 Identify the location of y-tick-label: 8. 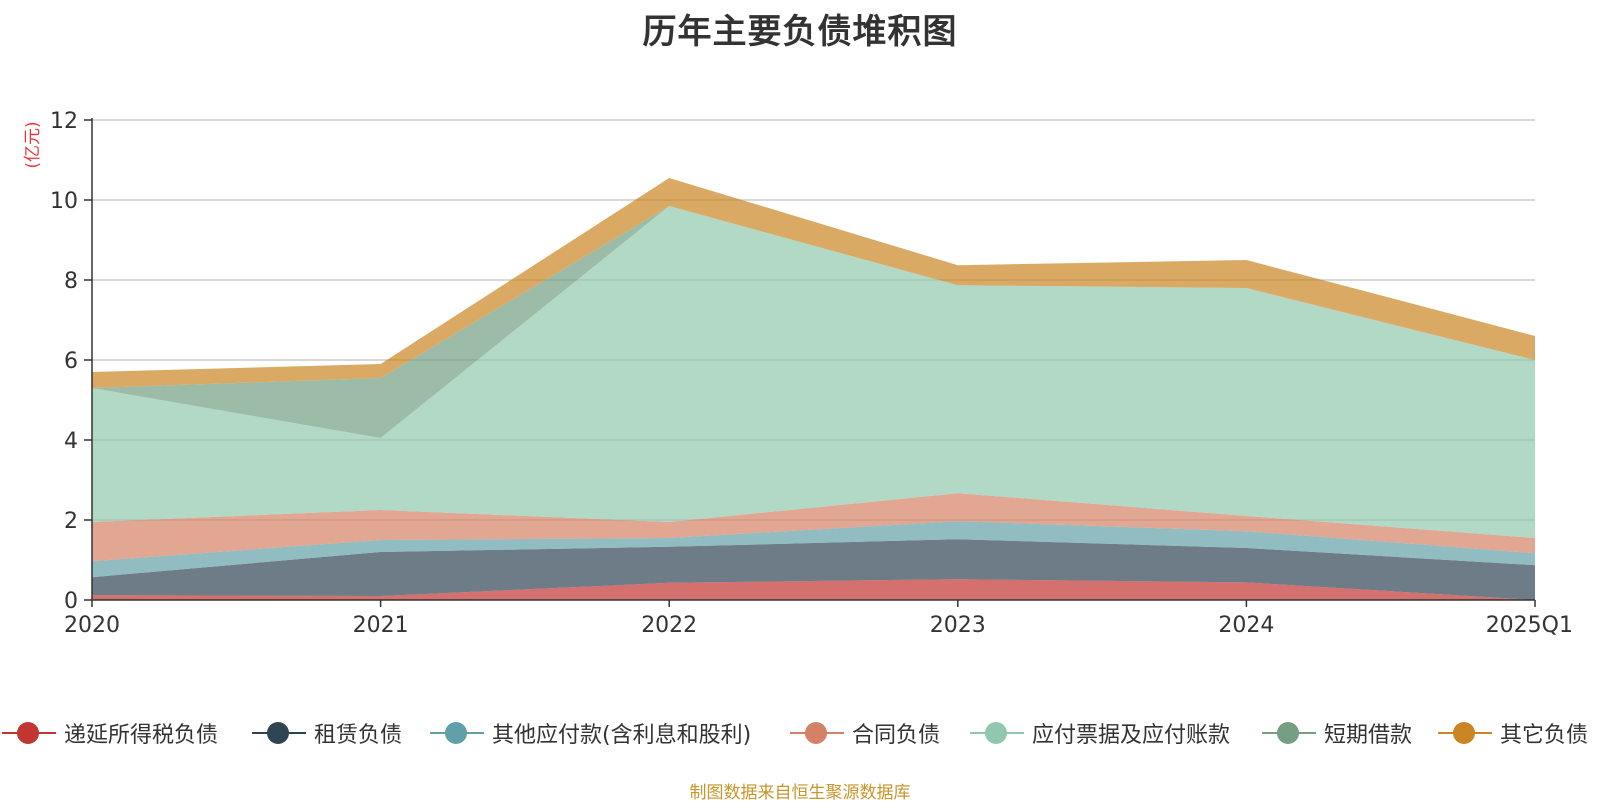
(71, 281).